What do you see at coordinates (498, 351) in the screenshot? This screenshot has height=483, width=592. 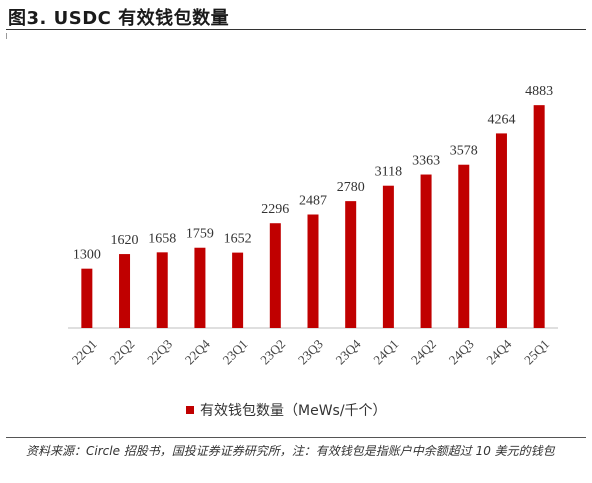 I see `x-tick-24Q4: 24Q4` at bounding box center [498, 351].